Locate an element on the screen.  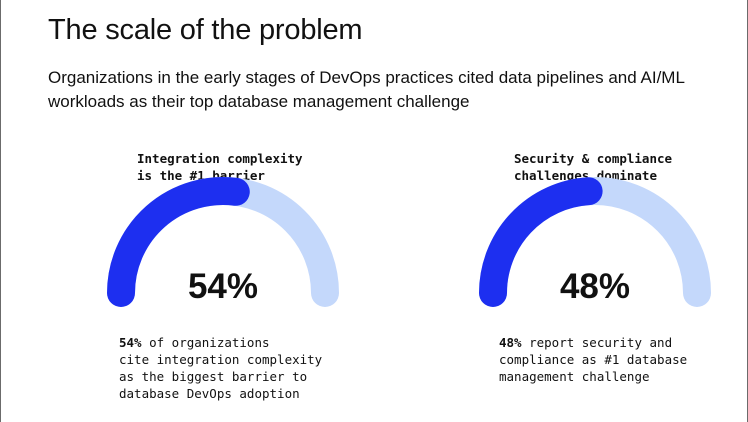
gauge-2-value: 48% is located at coordinates (595, 286).